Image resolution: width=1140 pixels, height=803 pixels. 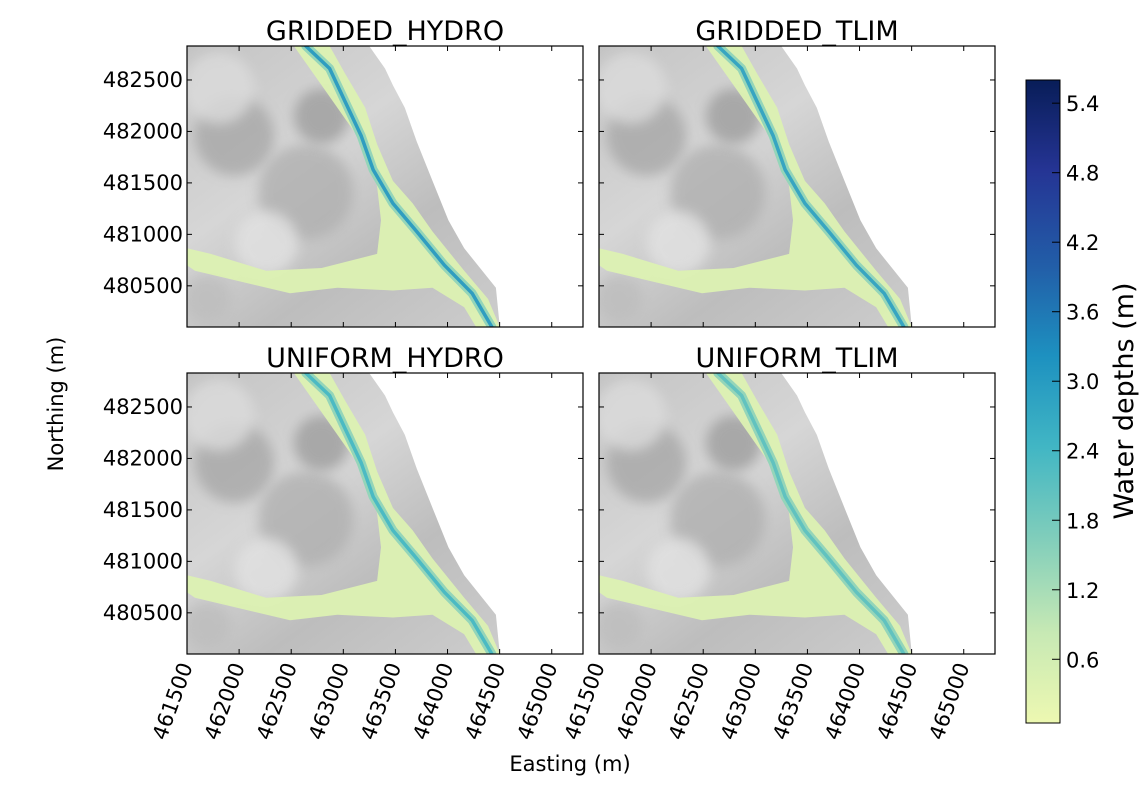 What do you see at coordinates (1082, 521) in the screenshot?
I see `colorbar-tick-label: 1.8` at bounding box center [1082, 521].